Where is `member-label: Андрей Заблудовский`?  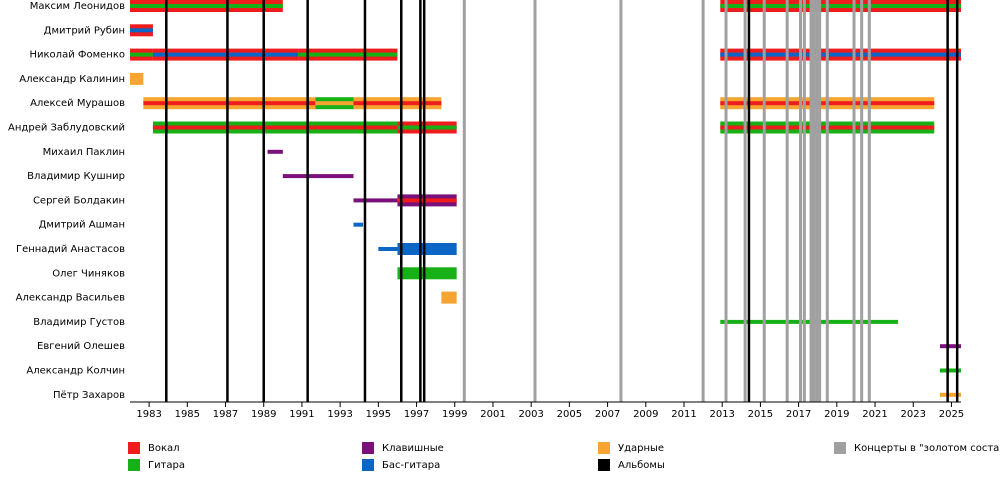 member-label: Андрей Заблудовский is located at coordinates (66, 128).